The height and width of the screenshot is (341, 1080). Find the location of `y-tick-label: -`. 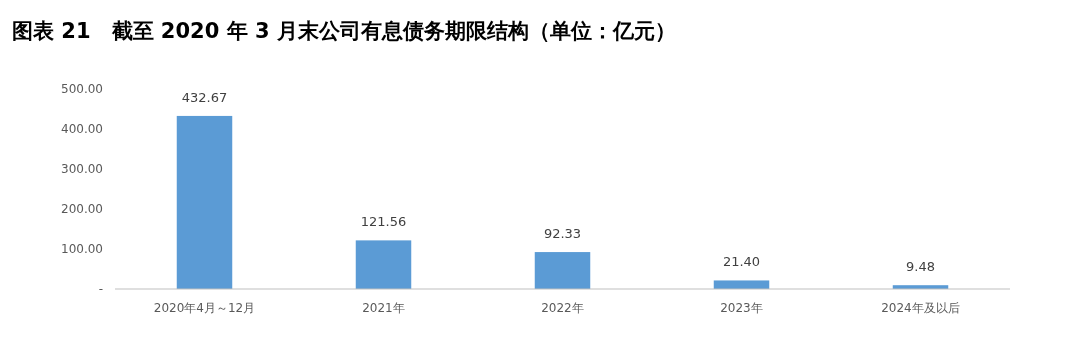

y-tick-label: - is located at coordinates (100, 289).